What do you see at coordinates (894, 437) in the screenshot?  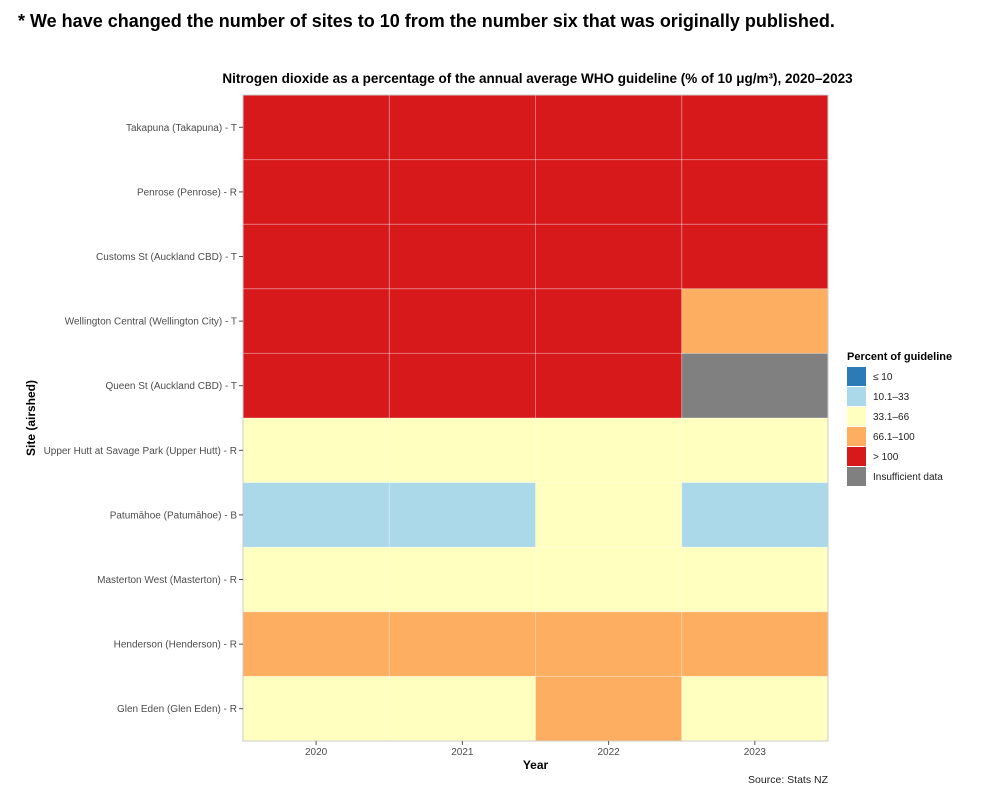 I see `legend-label: 66.1–100` at bounding box center [894, 437].